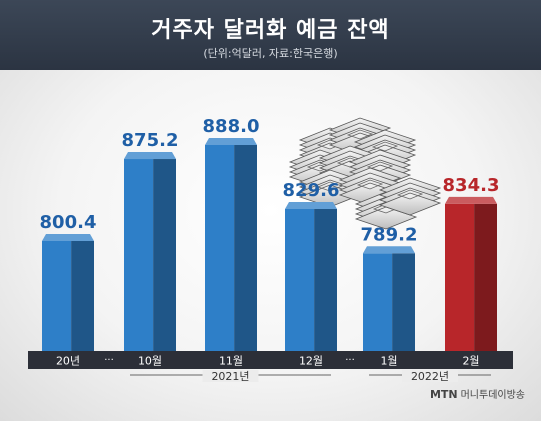 This screenshot has height=421, width=541. What do you see at coordinates (150, 361) in the screenshot?
I see `x-tick-label: 10월` at bounding box center [150, 361].